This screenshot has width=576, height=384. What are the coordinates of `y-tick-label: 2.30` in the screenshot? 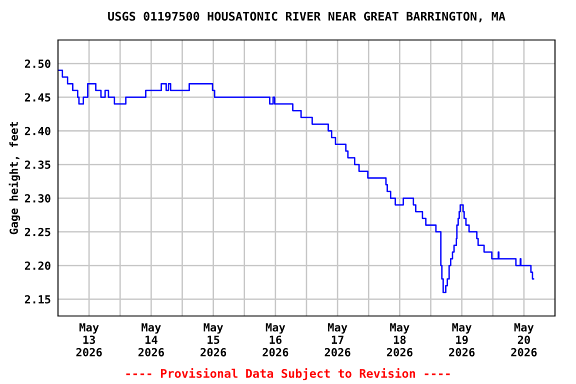 It's located at (37, 198).